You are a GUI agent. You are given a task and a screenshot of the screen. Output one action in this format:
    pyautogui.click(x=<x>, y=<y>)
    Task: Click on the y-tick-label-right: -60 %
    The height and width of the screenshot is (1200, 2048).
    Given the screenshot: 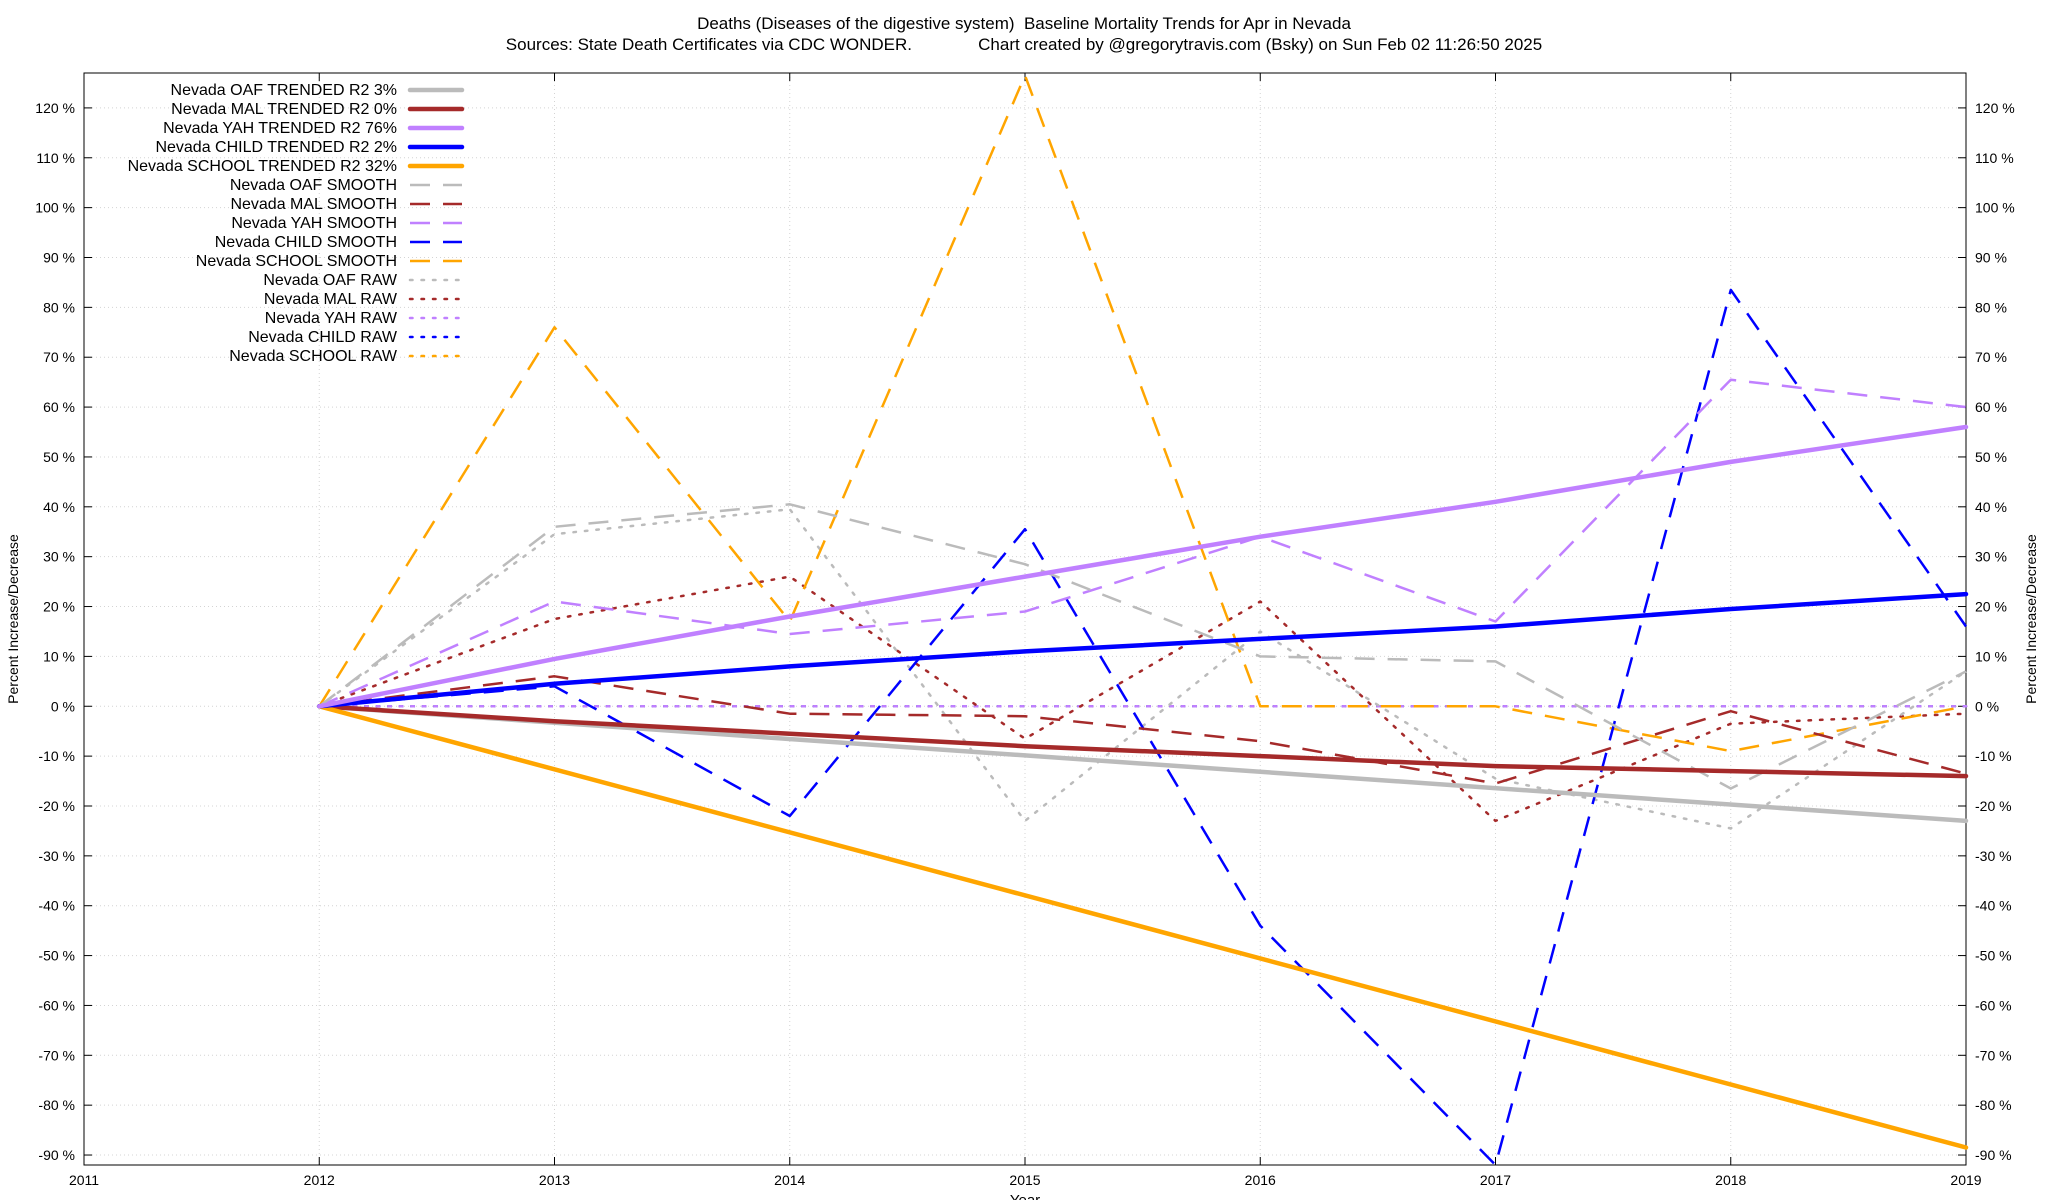 What is the action you would take?
    pyautogui.click(x=1993, y=1005)
    